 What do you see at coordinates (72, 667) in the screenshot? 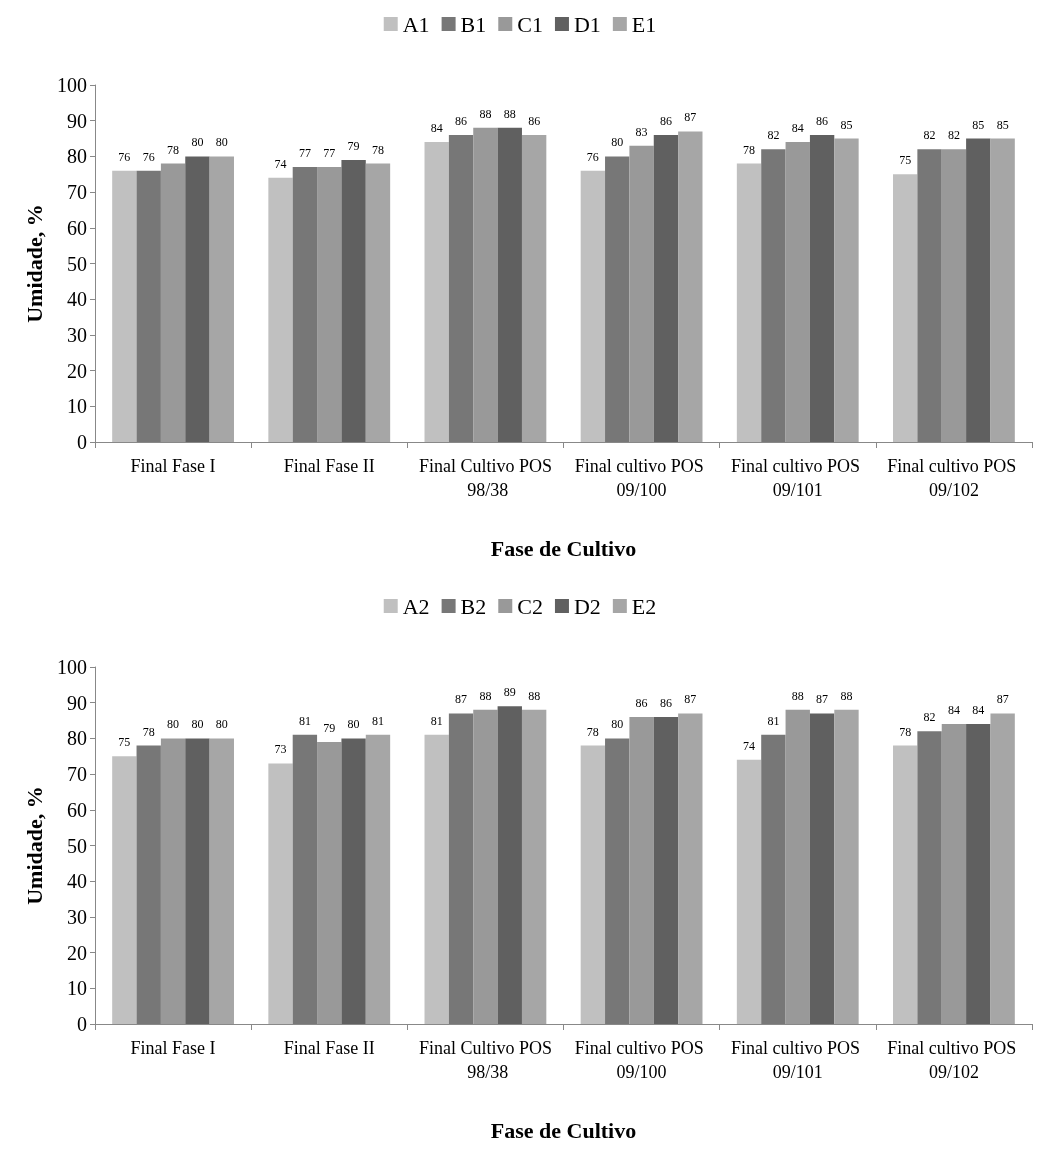
I see `y-tick-label: 100` at bounding box center [72, 667].